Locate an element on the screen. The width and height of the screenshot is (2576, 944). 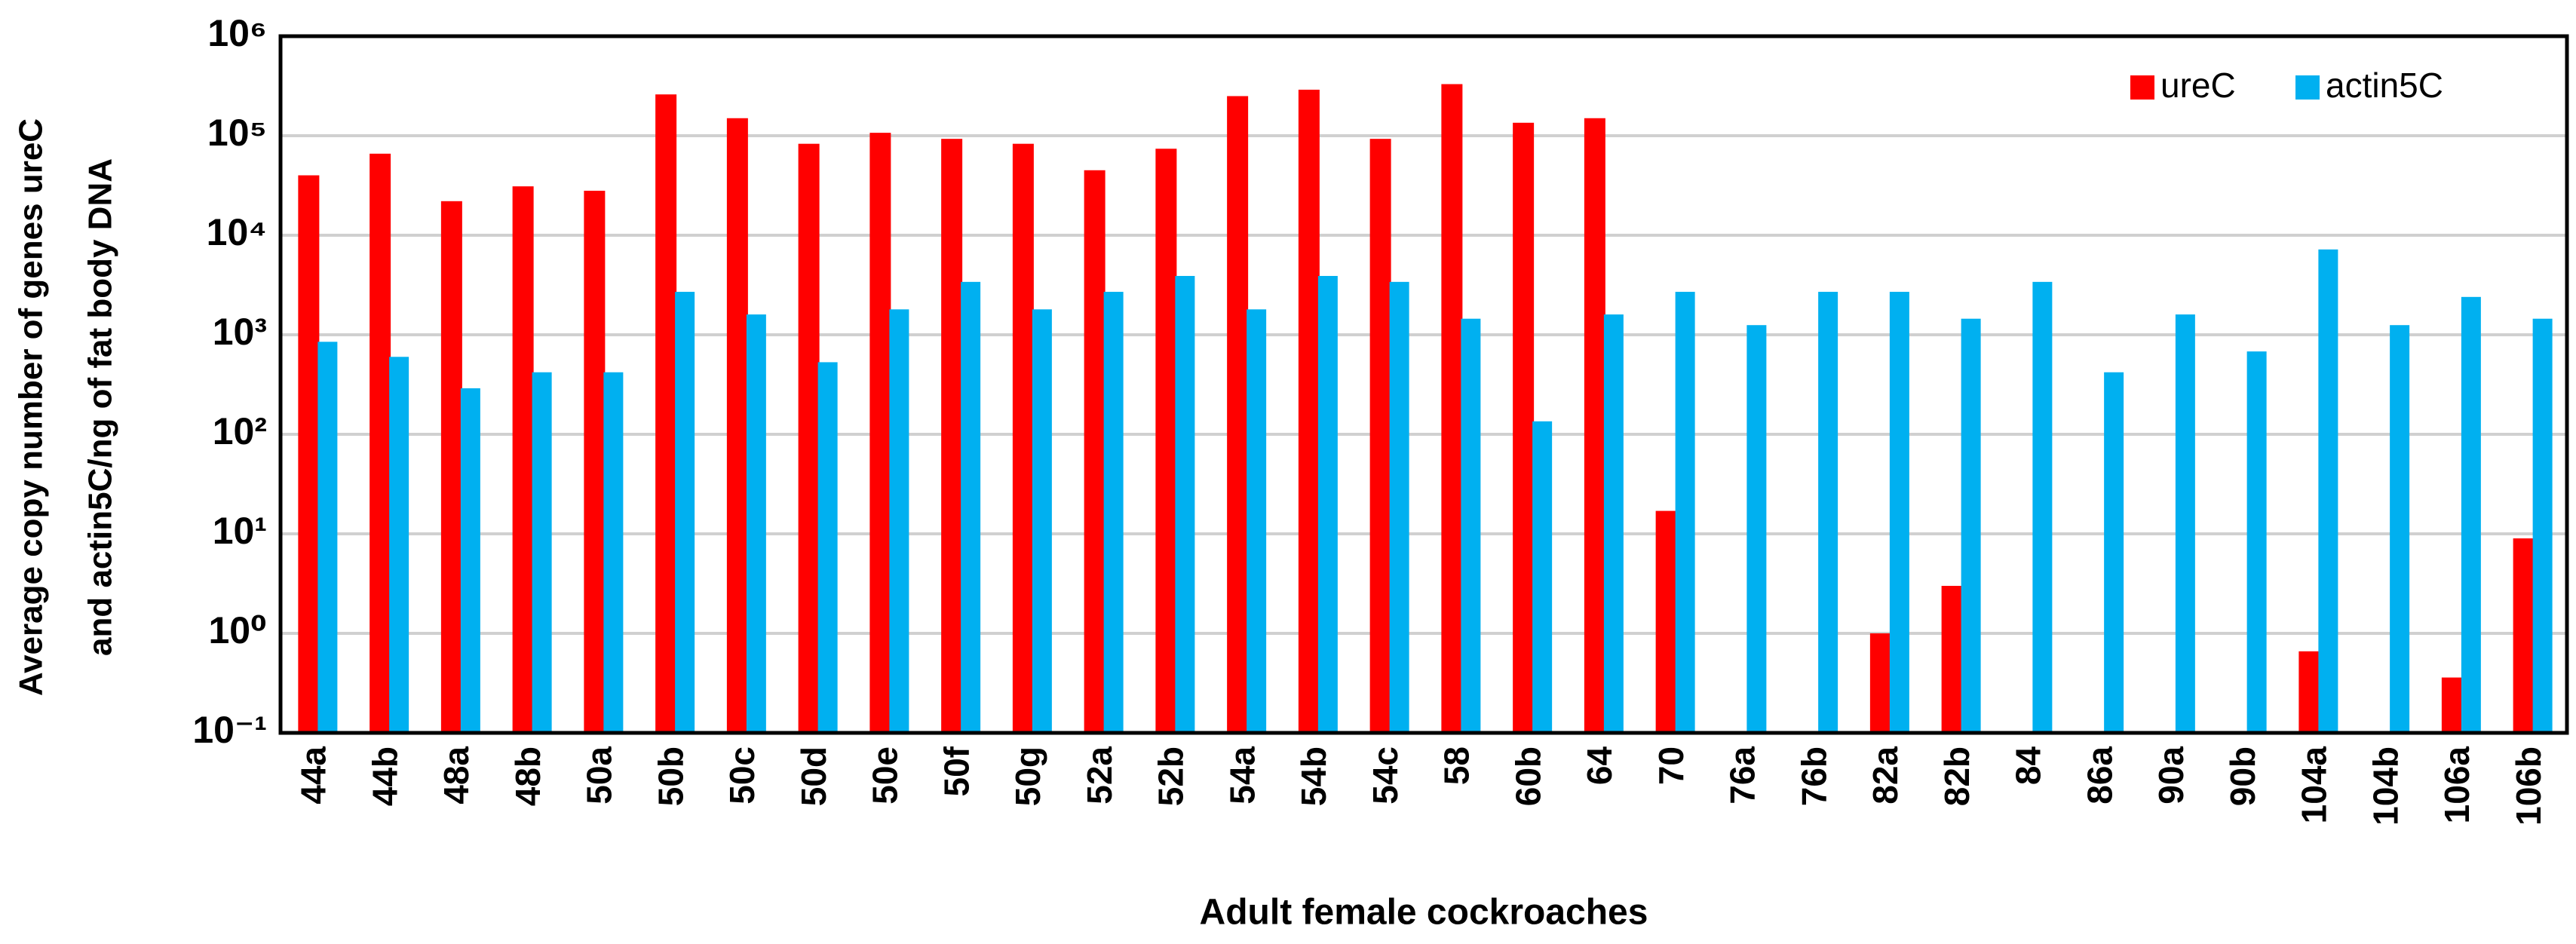
x-tick-label: 50b is located at coordinates (670, 776).